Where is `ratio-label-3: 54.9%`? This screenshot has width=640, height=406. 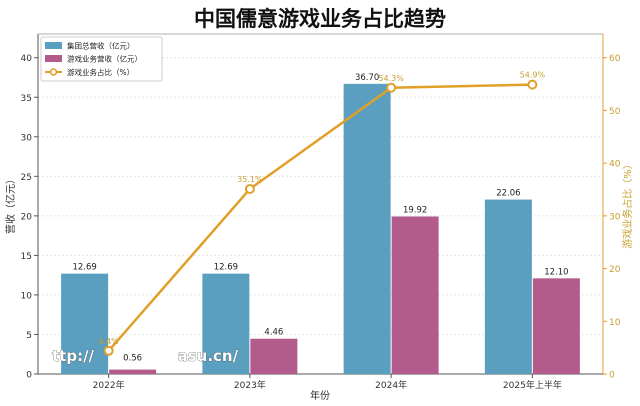
ratio-label-3: 54.9% is located at coordinates (533, 75).